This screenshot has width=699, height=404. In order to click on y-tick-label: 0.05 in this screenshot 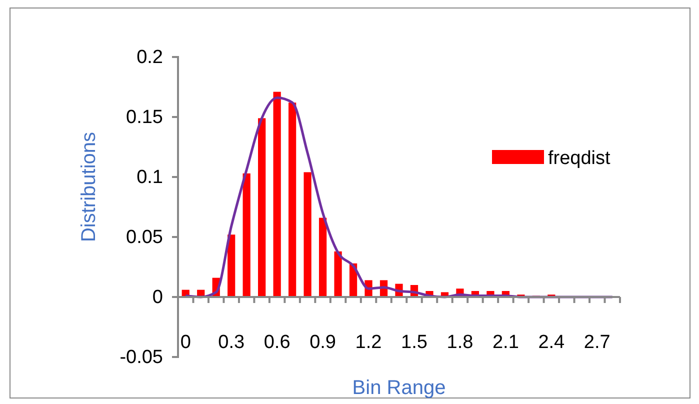, I will do `click(144, 237)`.